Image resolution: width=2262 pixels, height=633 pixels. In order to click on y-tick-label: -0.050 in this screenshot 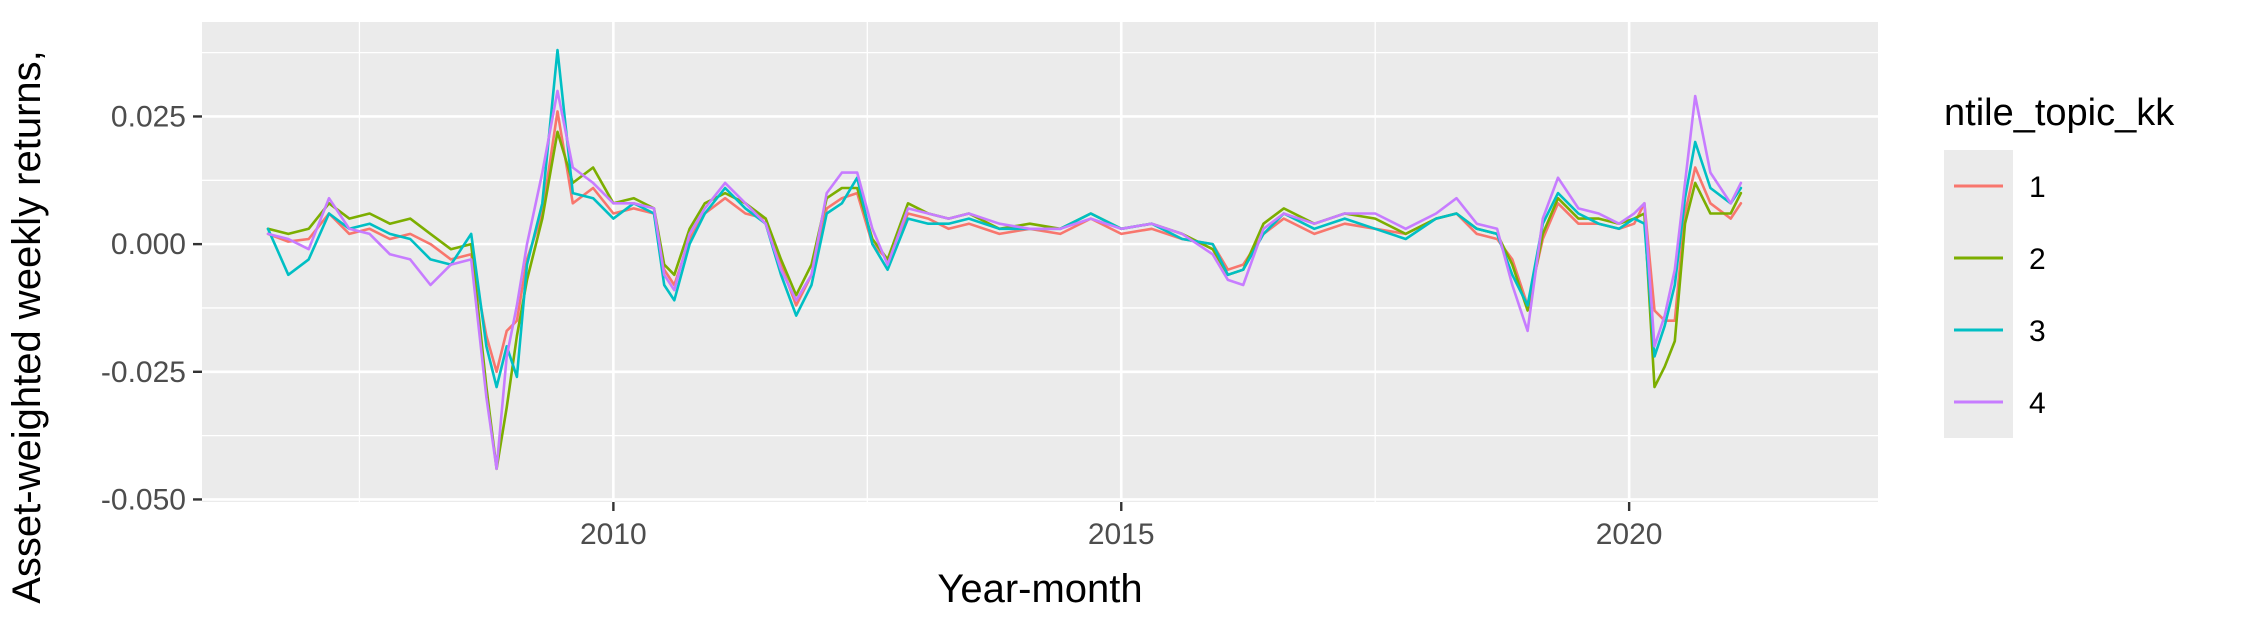, I will do `click(143, 499)`.